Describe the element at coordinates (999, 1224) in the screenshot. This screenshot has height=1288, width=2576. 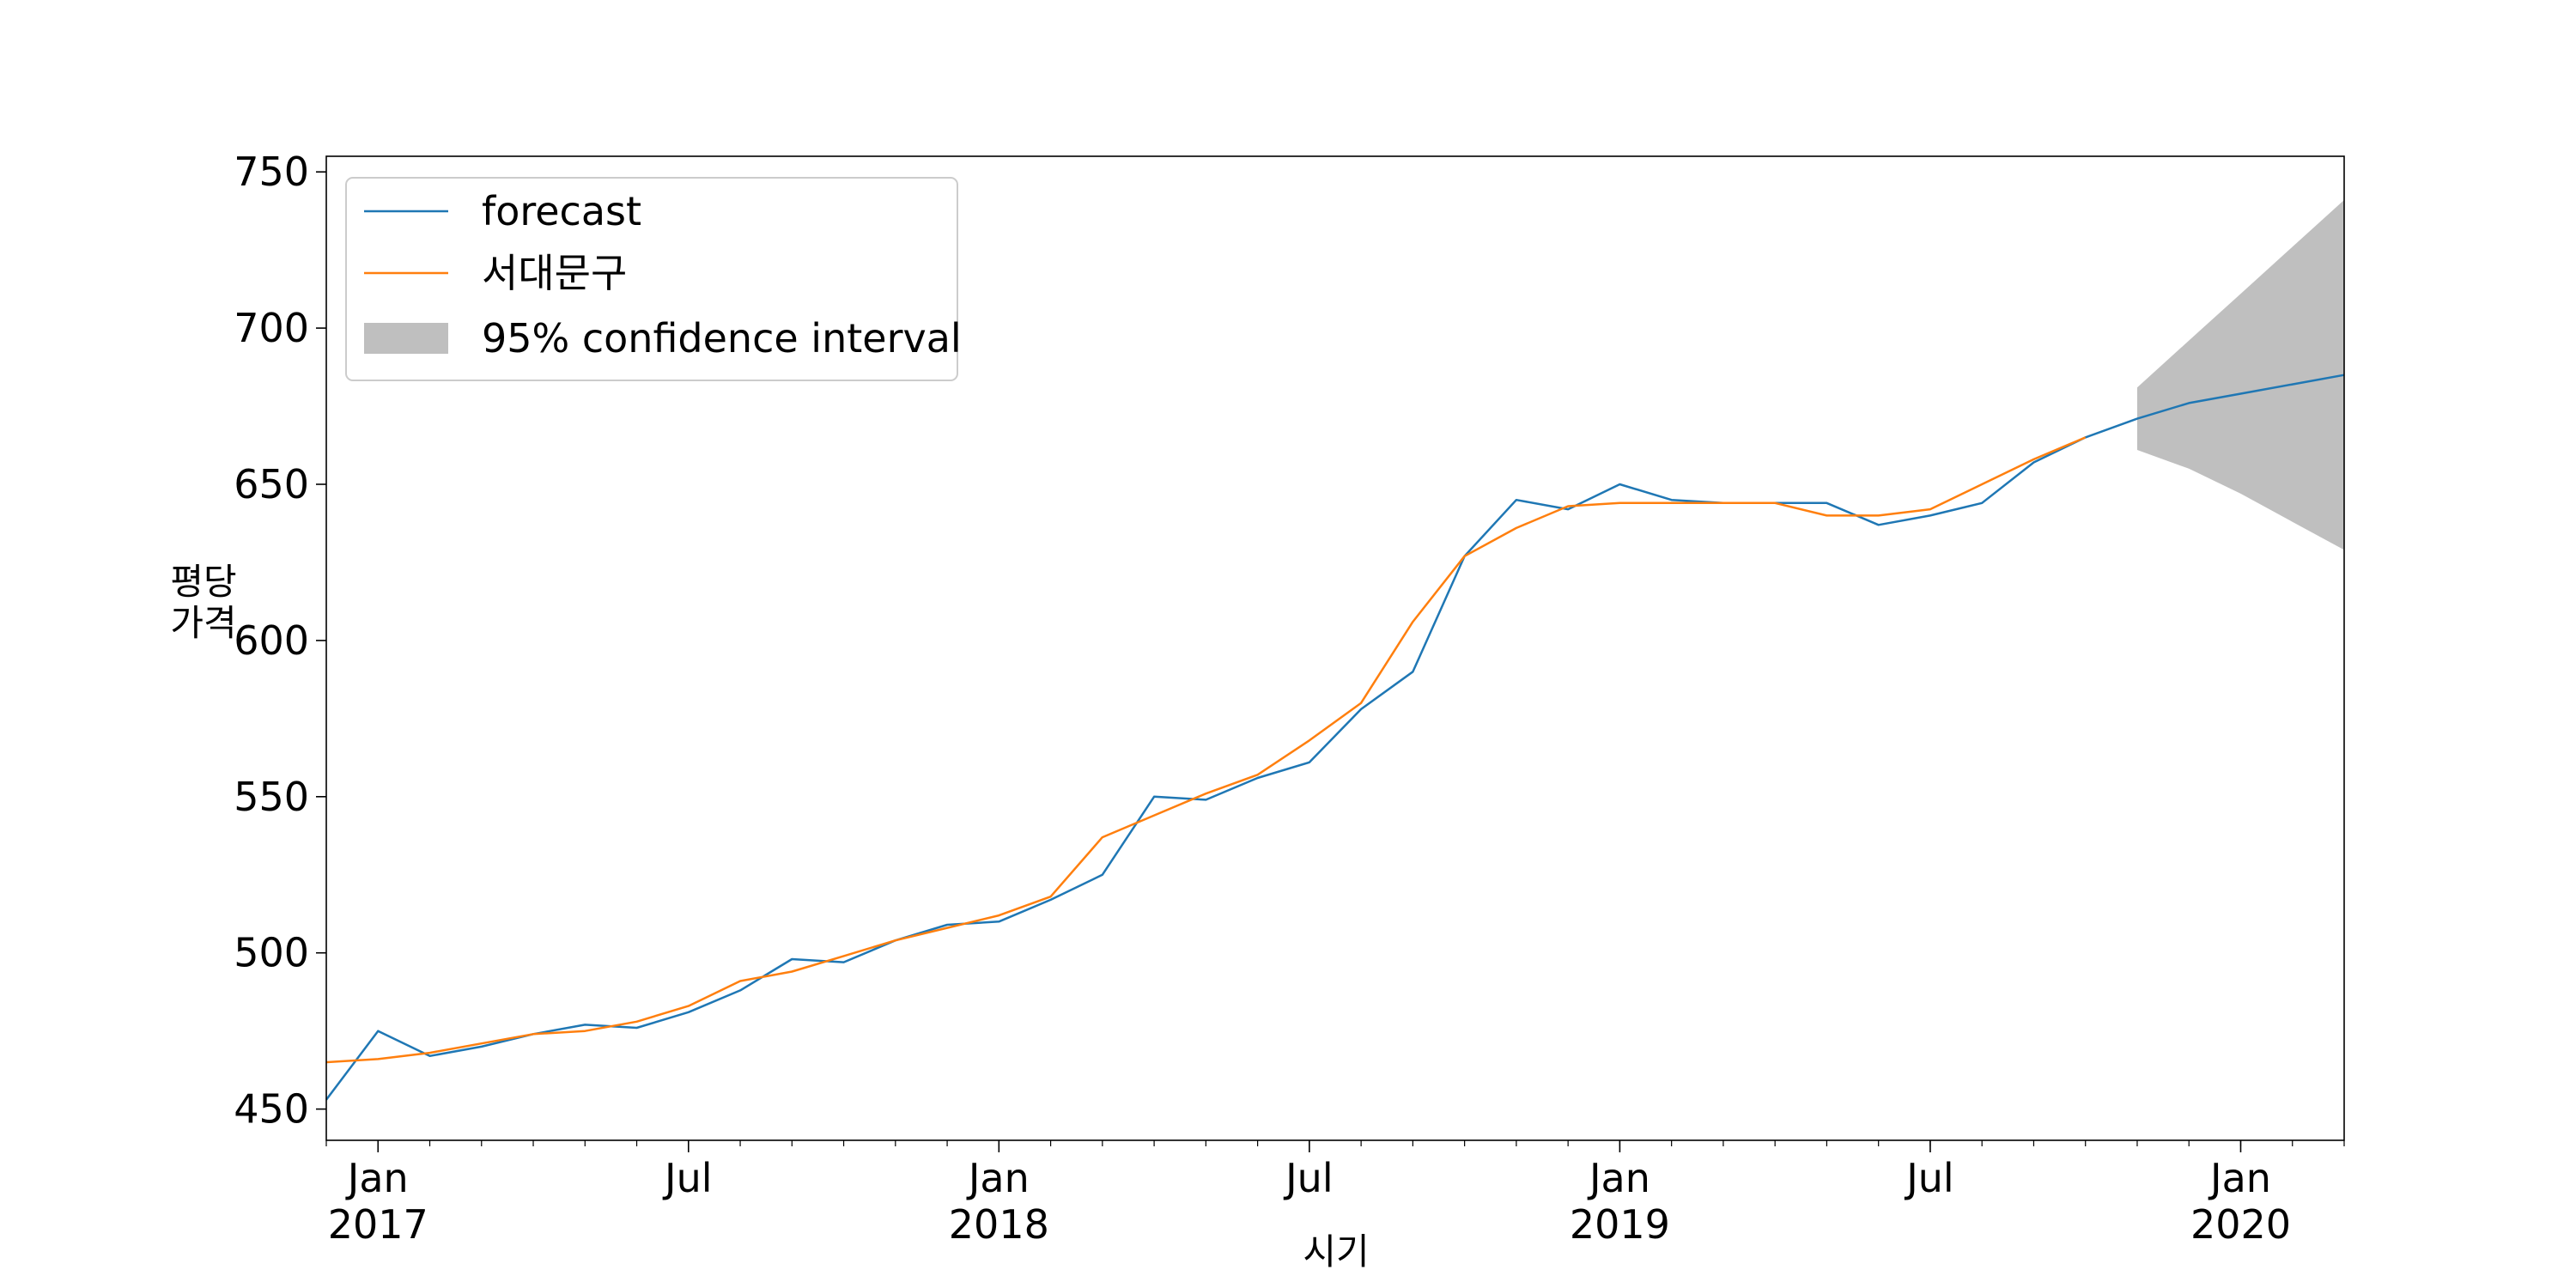
I see `x-tick-year-label: 2018` at that location.